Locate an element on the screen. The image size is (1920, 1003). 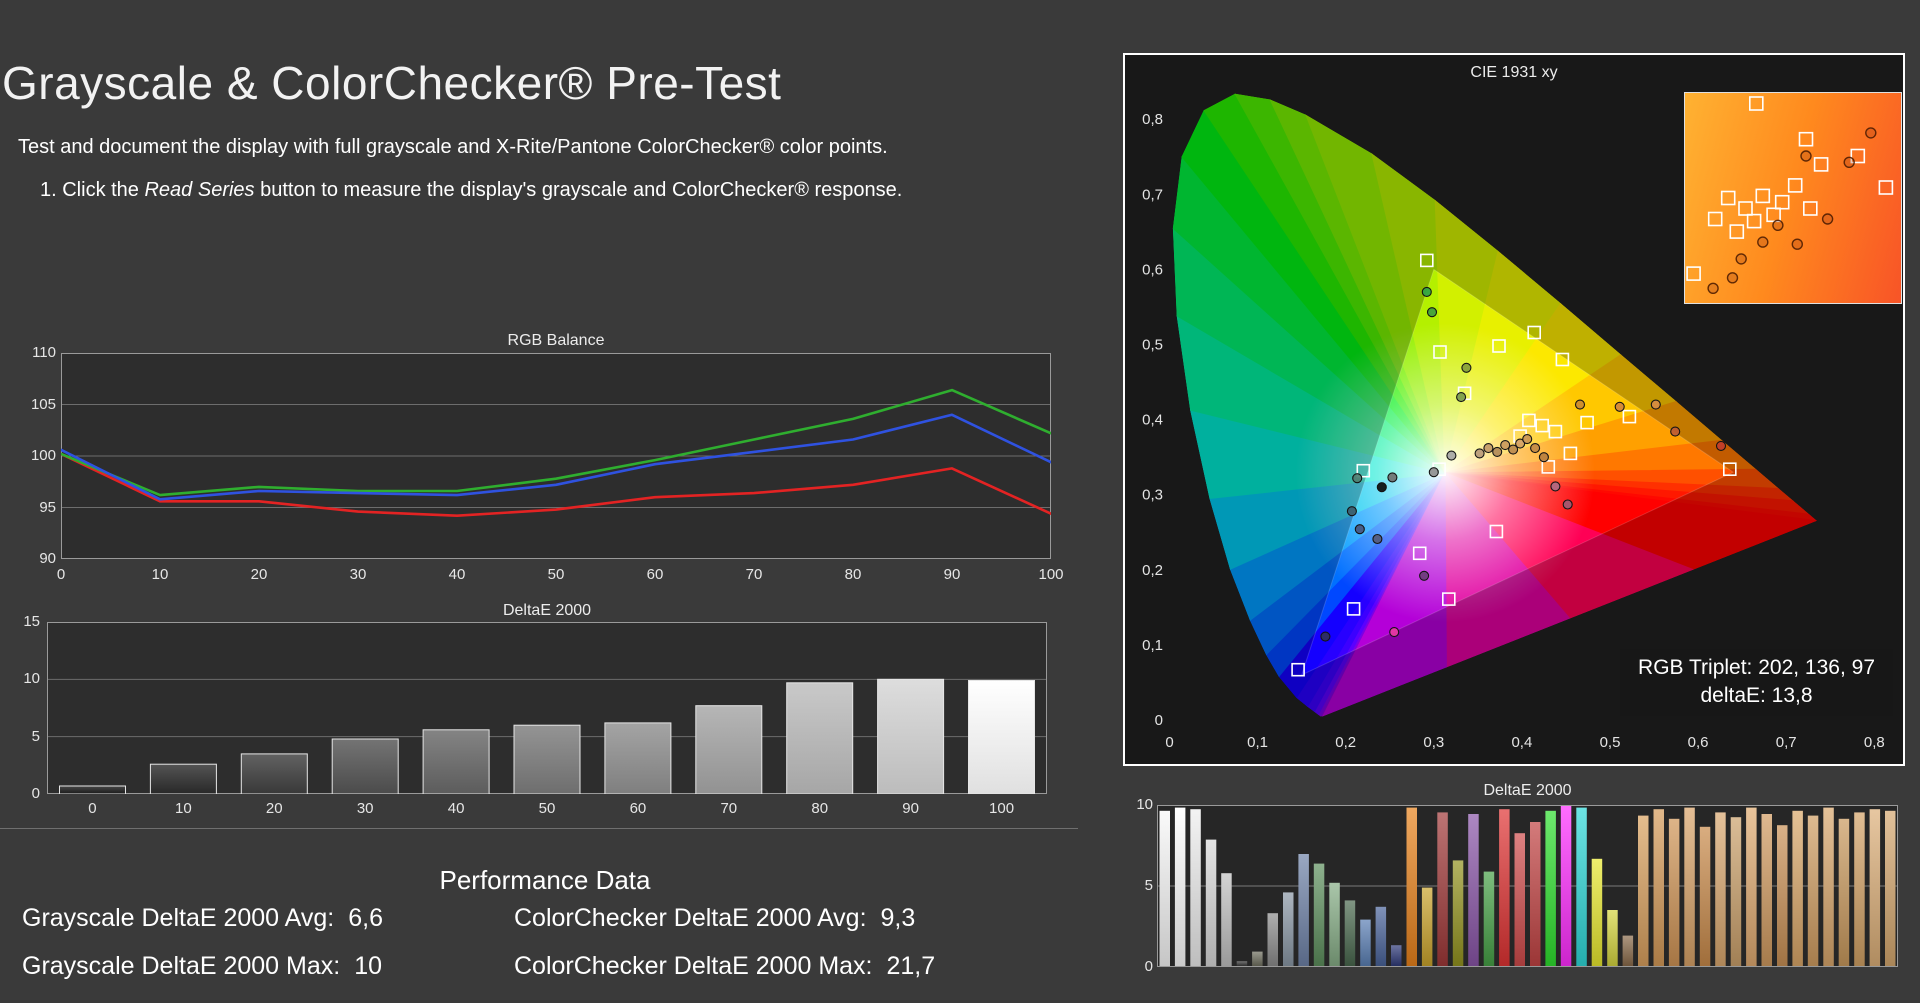
read-series-reference: Read Series is located at coordinates (199, 190).